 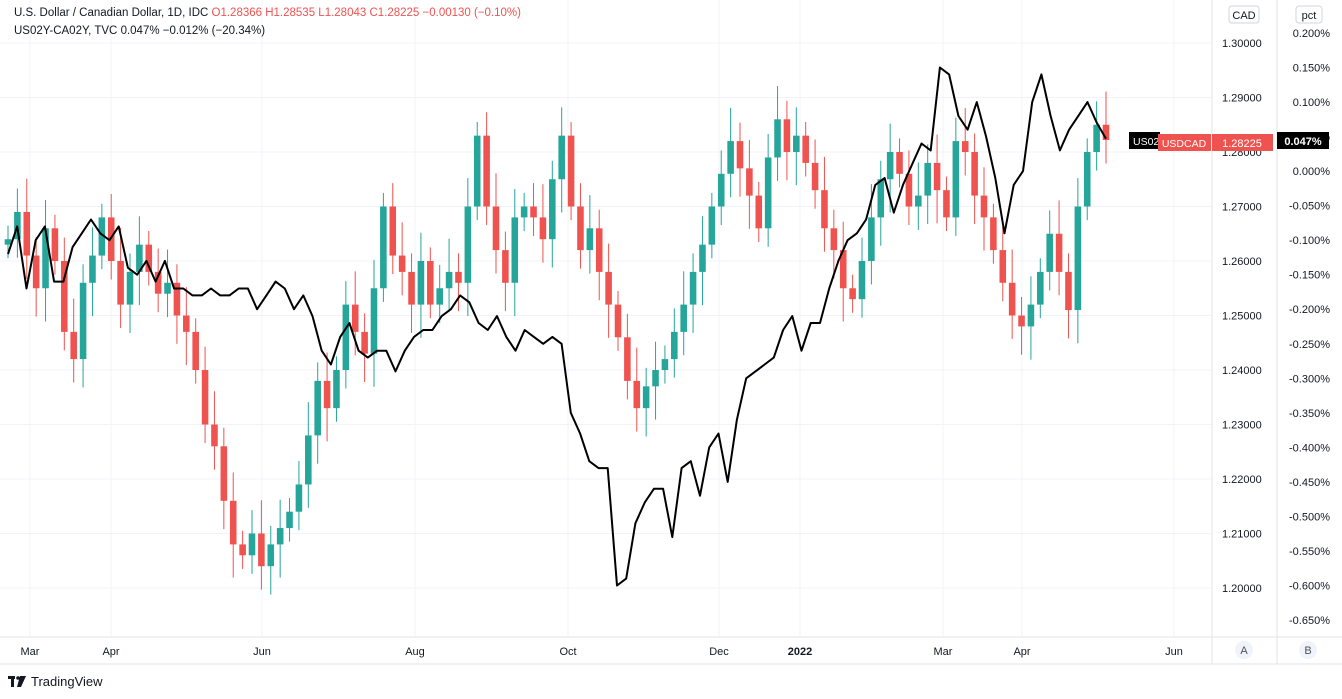 I want to click on left-axis-unit: CAD, so click(x=1244, y=14).